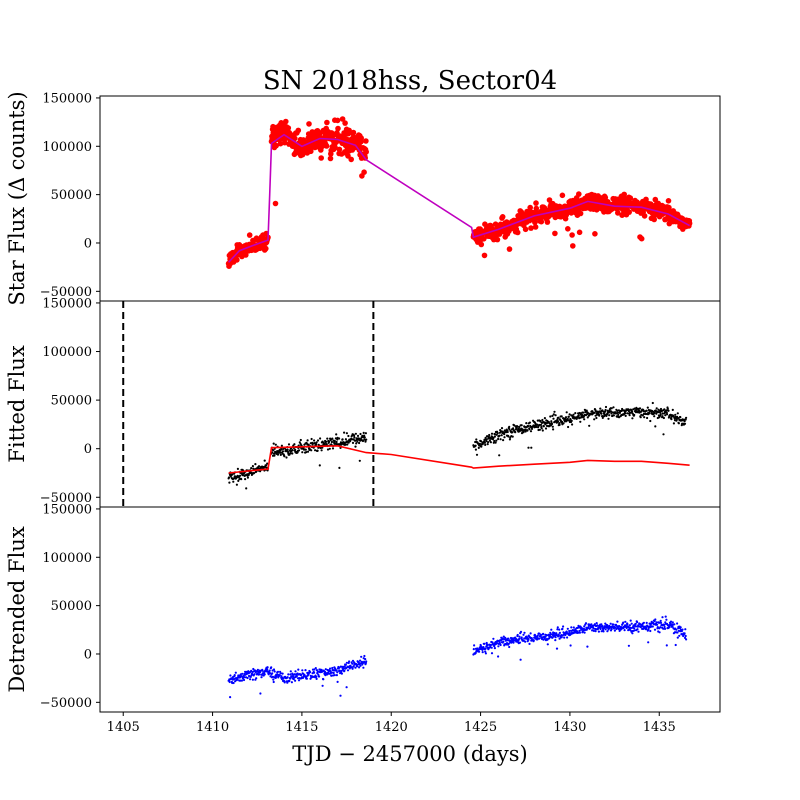  Describe the element at coordinates (659, 727) in the screenshot. I see `x-tick-label: 1435` at that location.